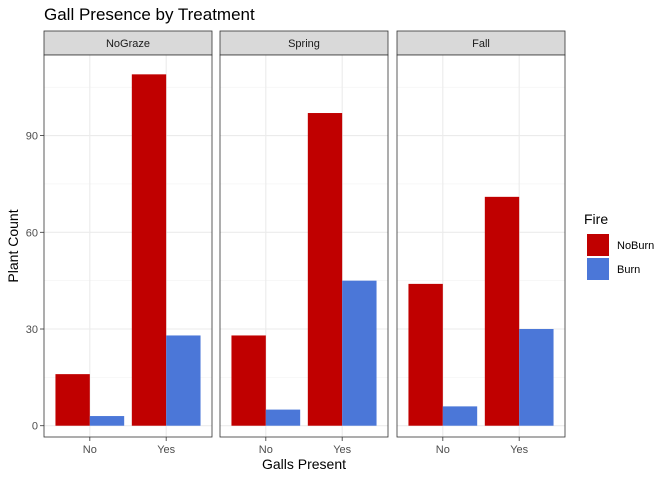 The image size is (672, 485). I want to click on chart-title: Gall Presence by Treatment, so click(149, 14).